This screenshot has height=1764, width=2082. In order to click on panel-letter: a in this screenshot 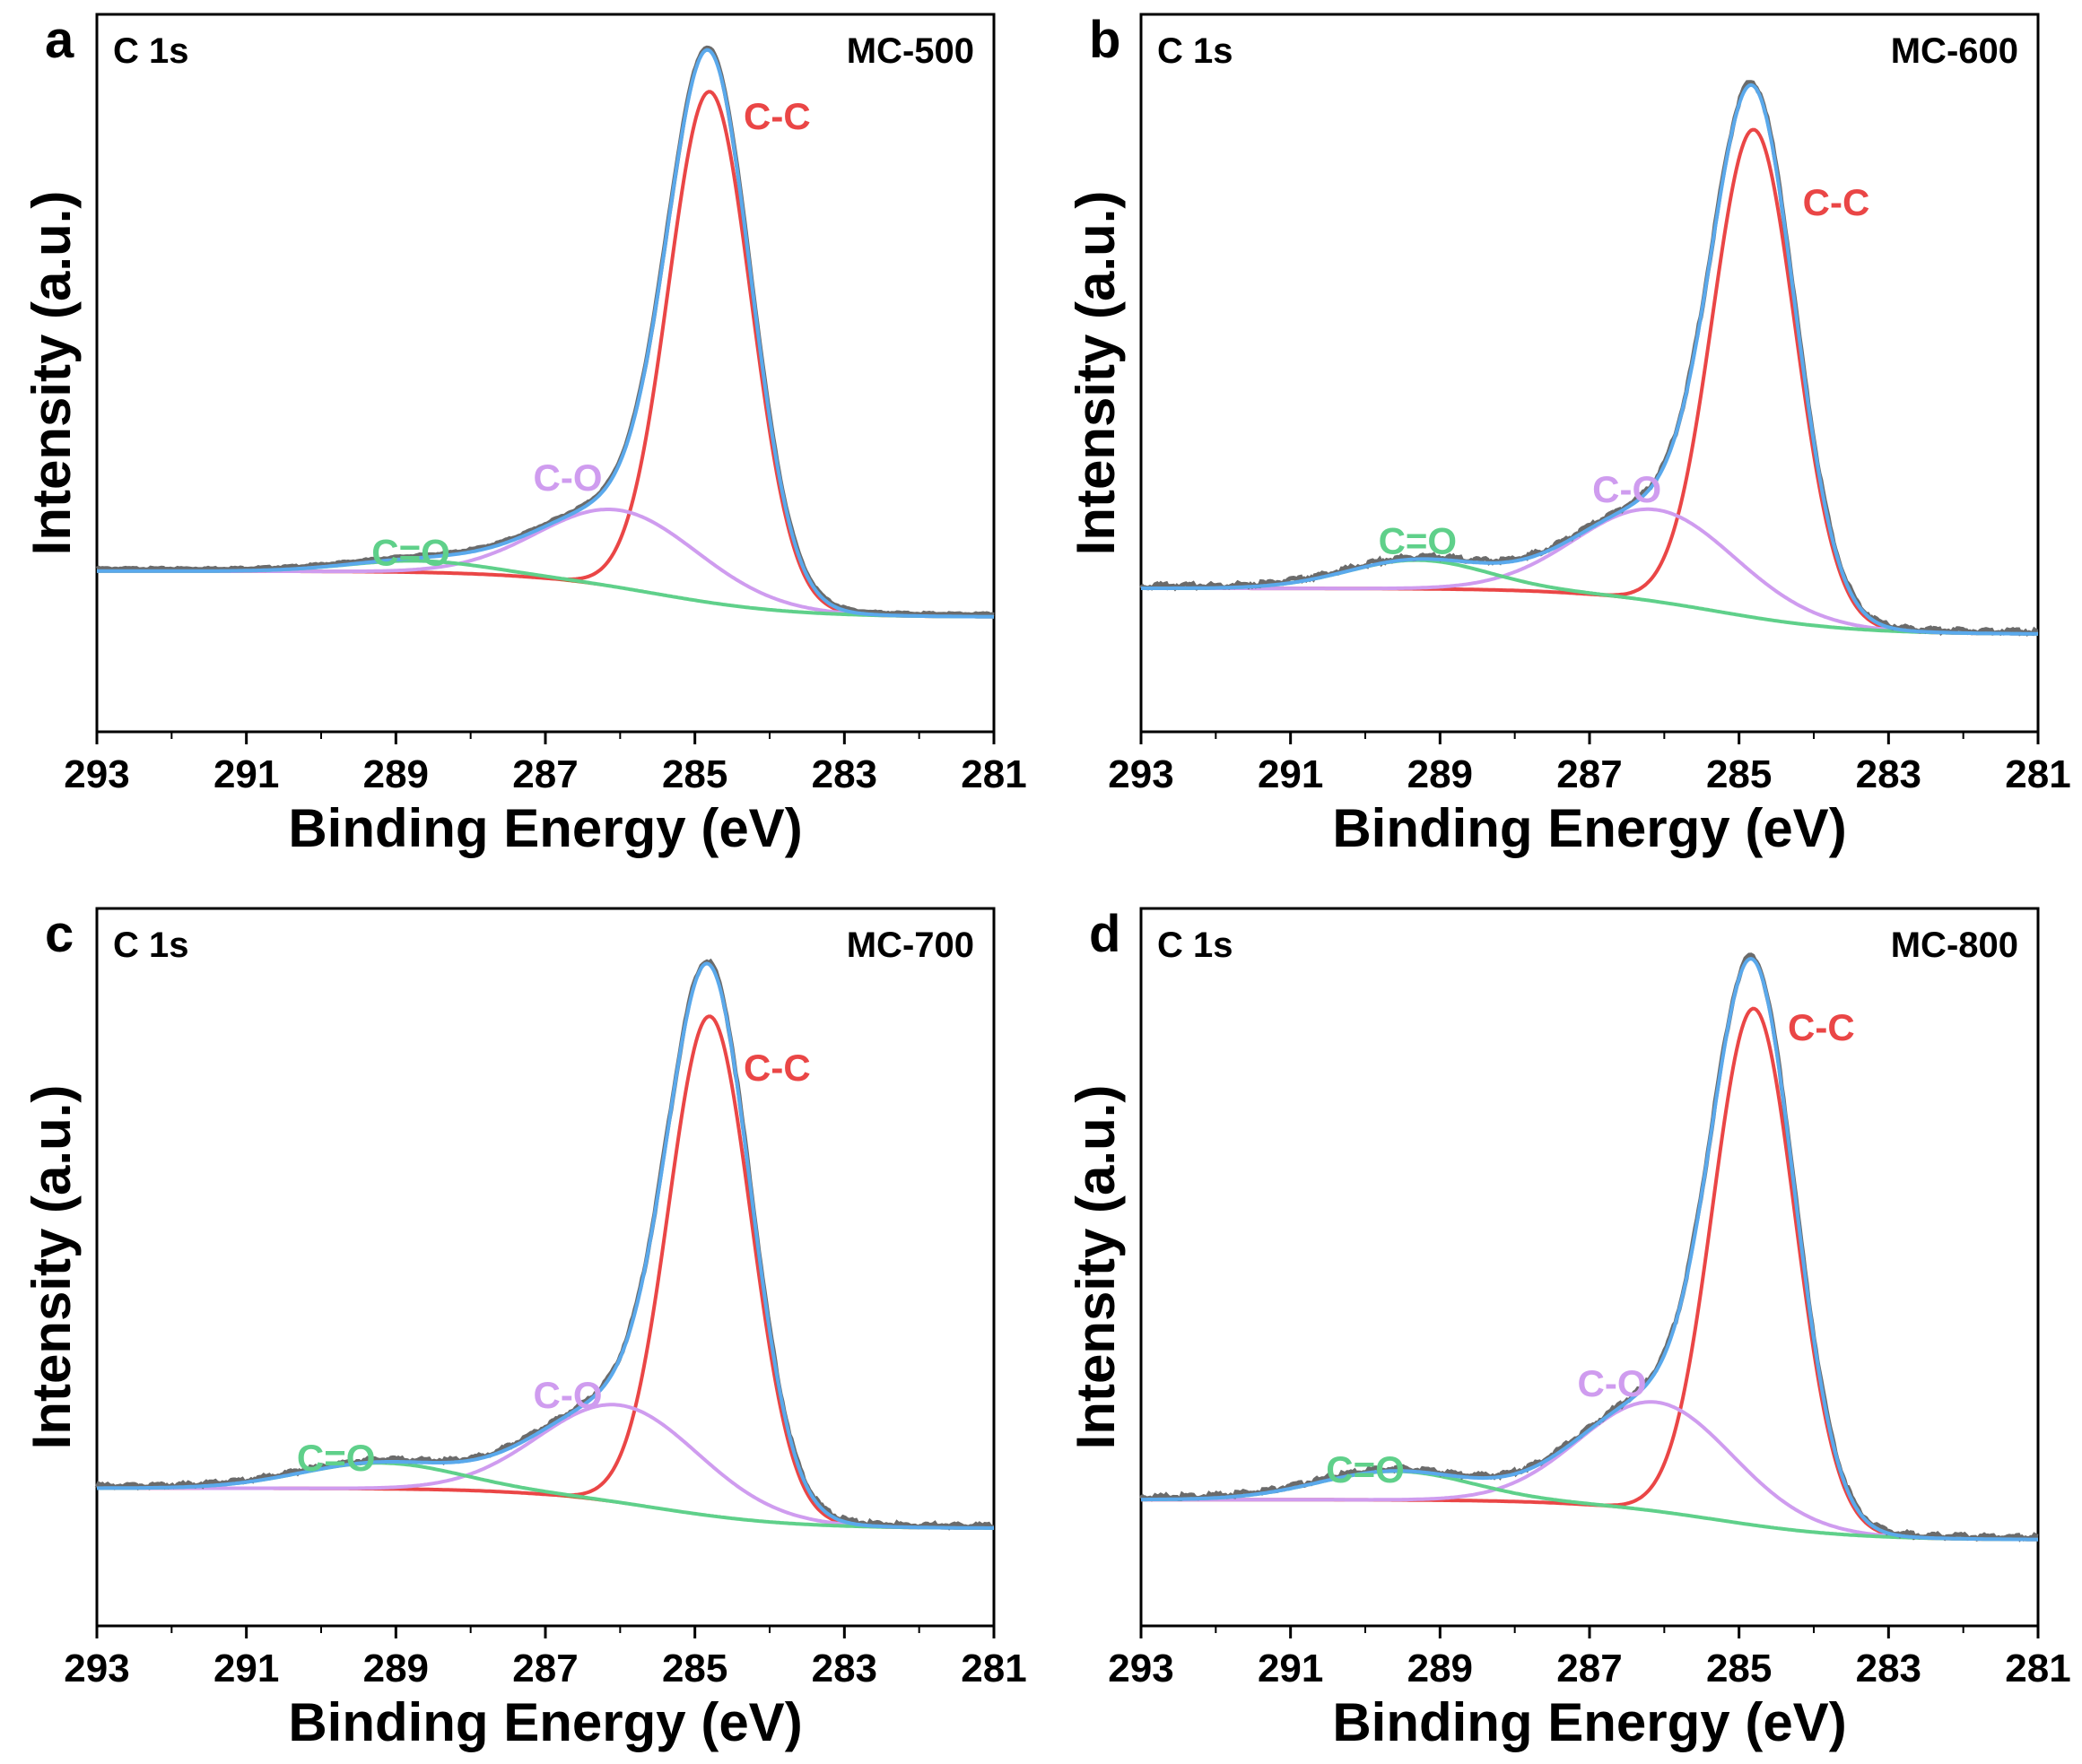, I will do `click(59, 40)`.